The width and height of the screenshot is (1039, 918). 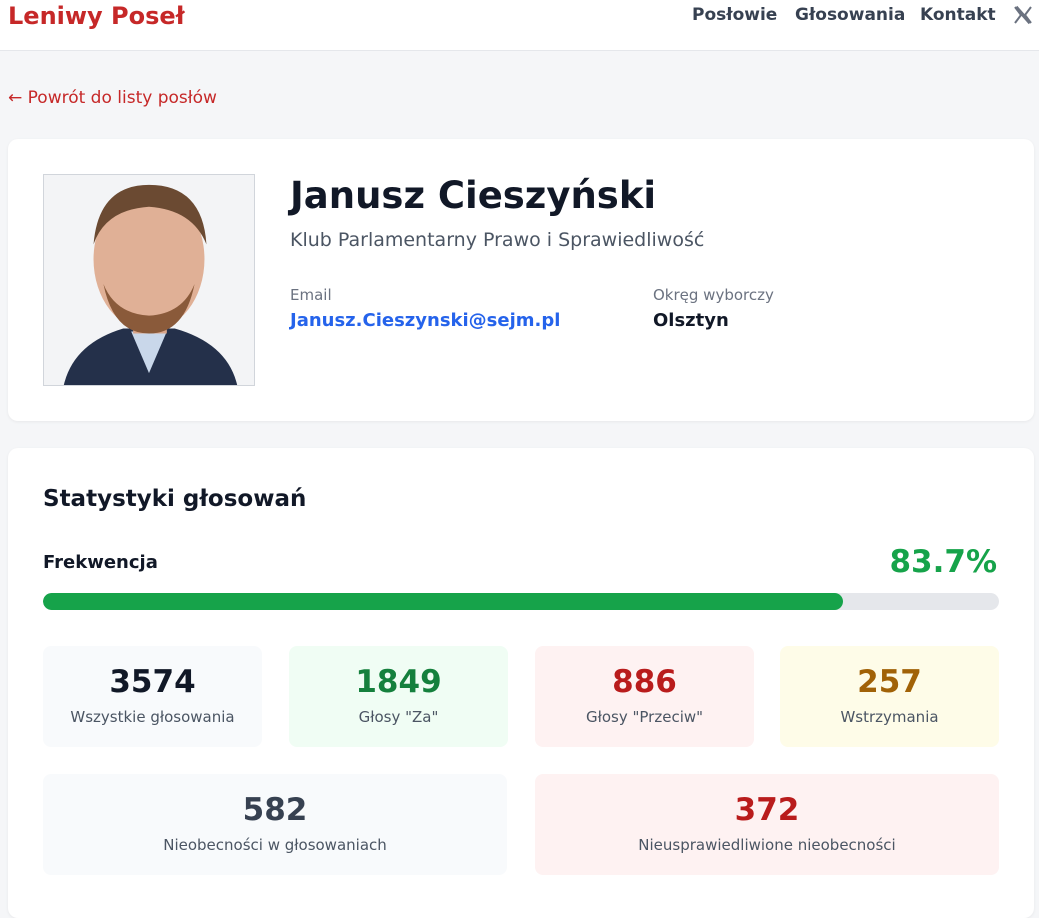 What do you see at coordinates (958, 15) in the screenshot?
I see `nav-link: Kontakt` at bounding box center [958, 15].